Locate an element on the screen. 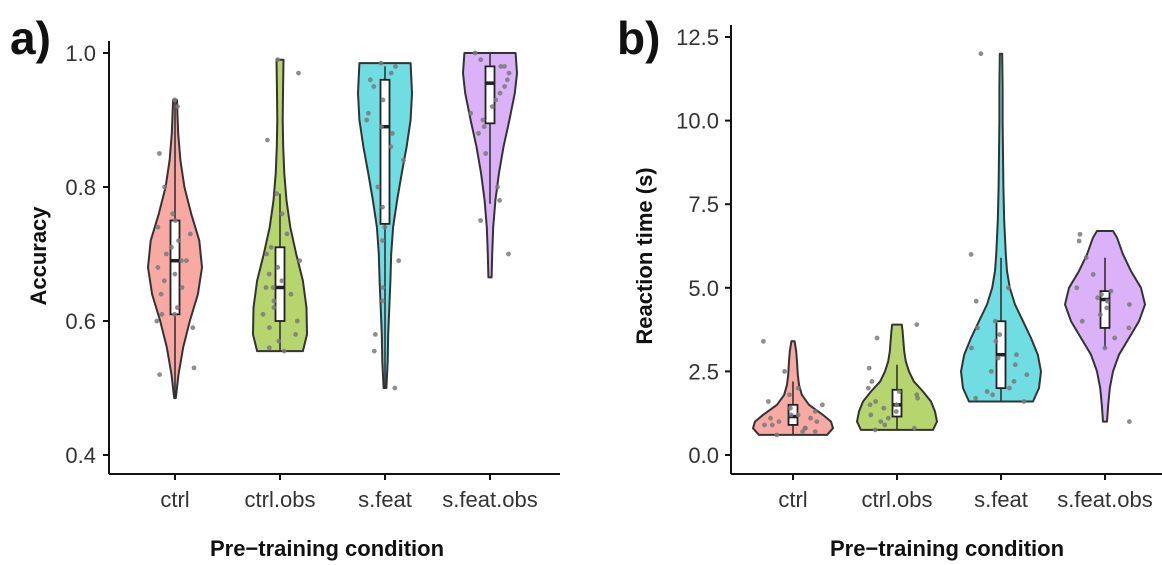 Image resolution: width=1162 pixels, height=565 pixels. box-s.feat.obs is located at coordinates (490, 95).